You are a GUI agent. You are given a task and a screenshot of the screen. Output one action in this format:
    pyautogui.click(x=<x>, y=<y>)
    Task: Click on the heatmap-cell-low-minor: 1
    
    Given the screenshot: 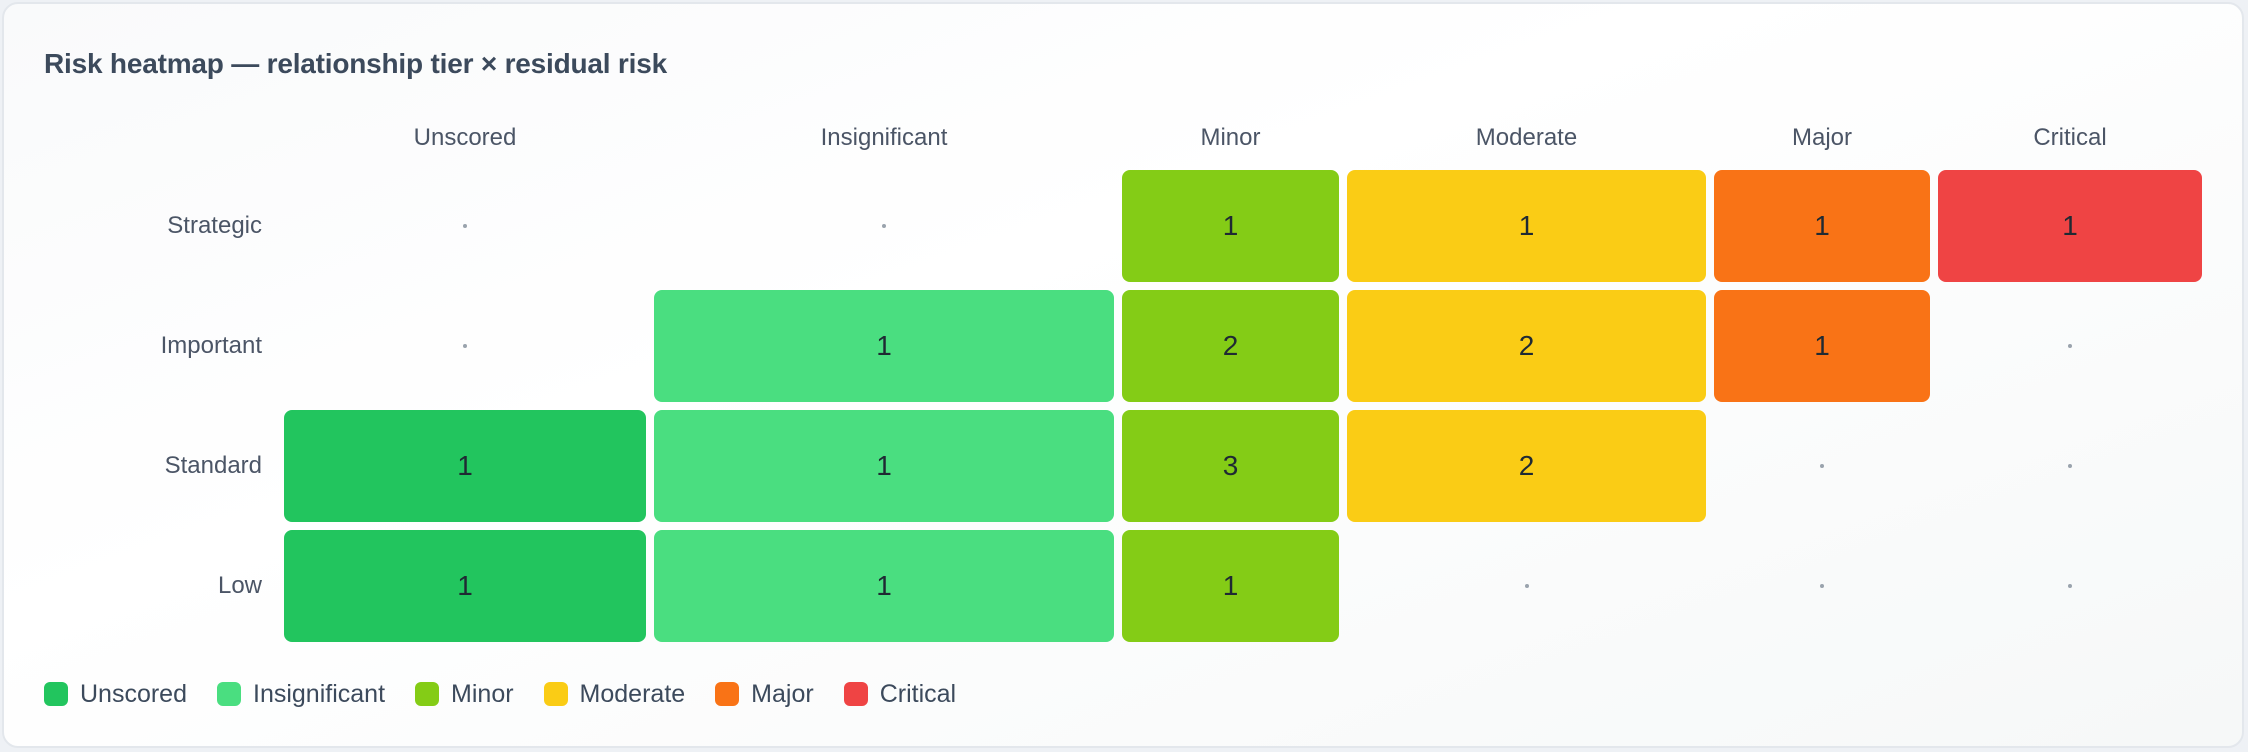 What is the action you would take?
    pyautogui.click(x=1230, y=586)
    